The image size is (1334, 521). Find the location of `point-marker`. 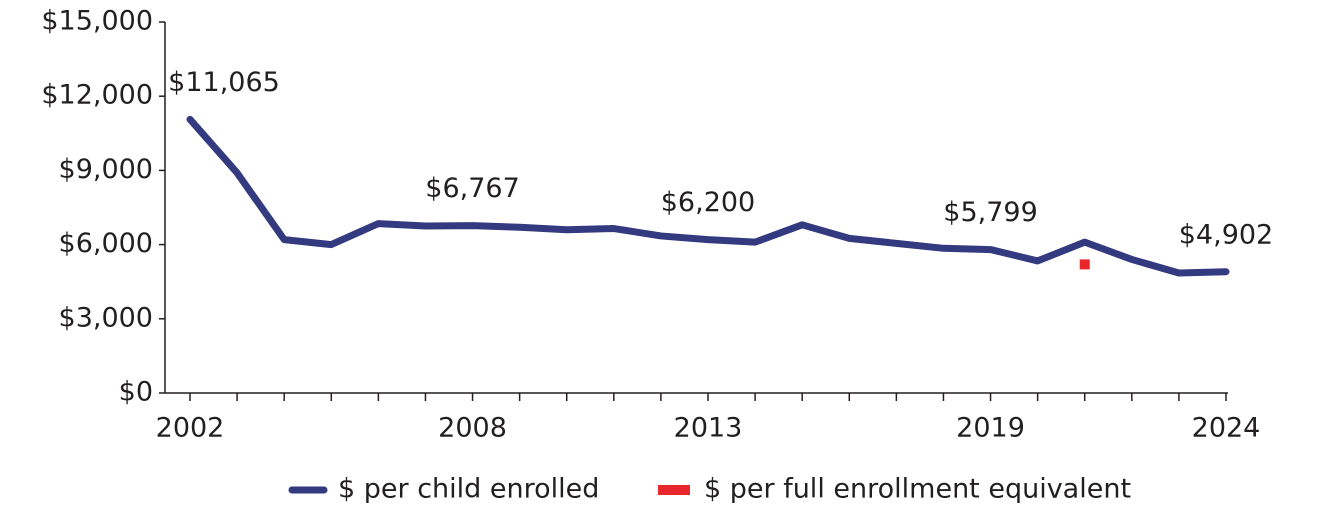

point-marker is located at coordinates (1084, 264).